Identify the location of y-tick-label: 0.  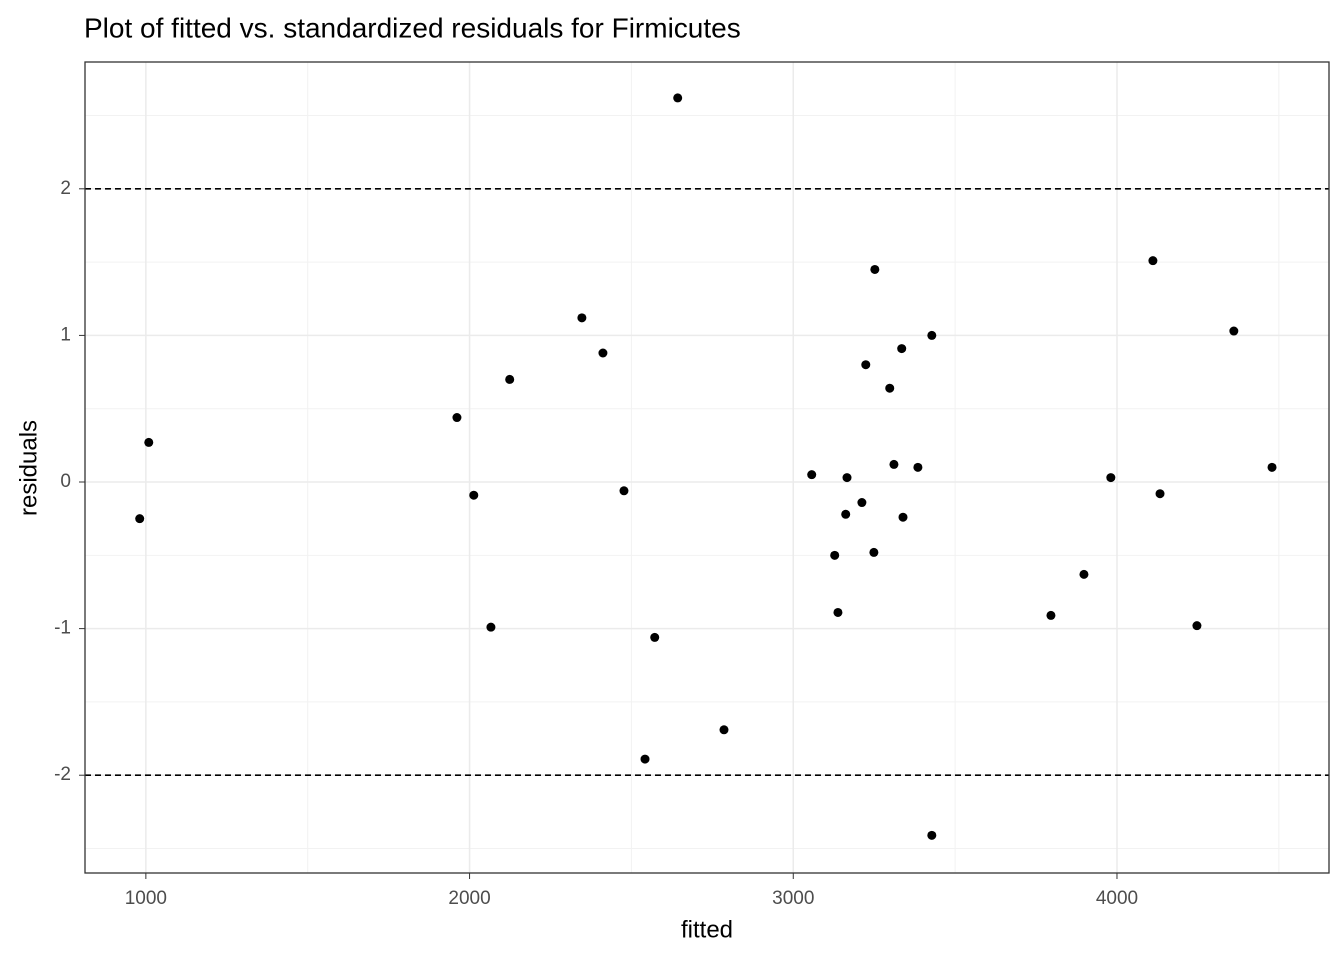
(65, 481).